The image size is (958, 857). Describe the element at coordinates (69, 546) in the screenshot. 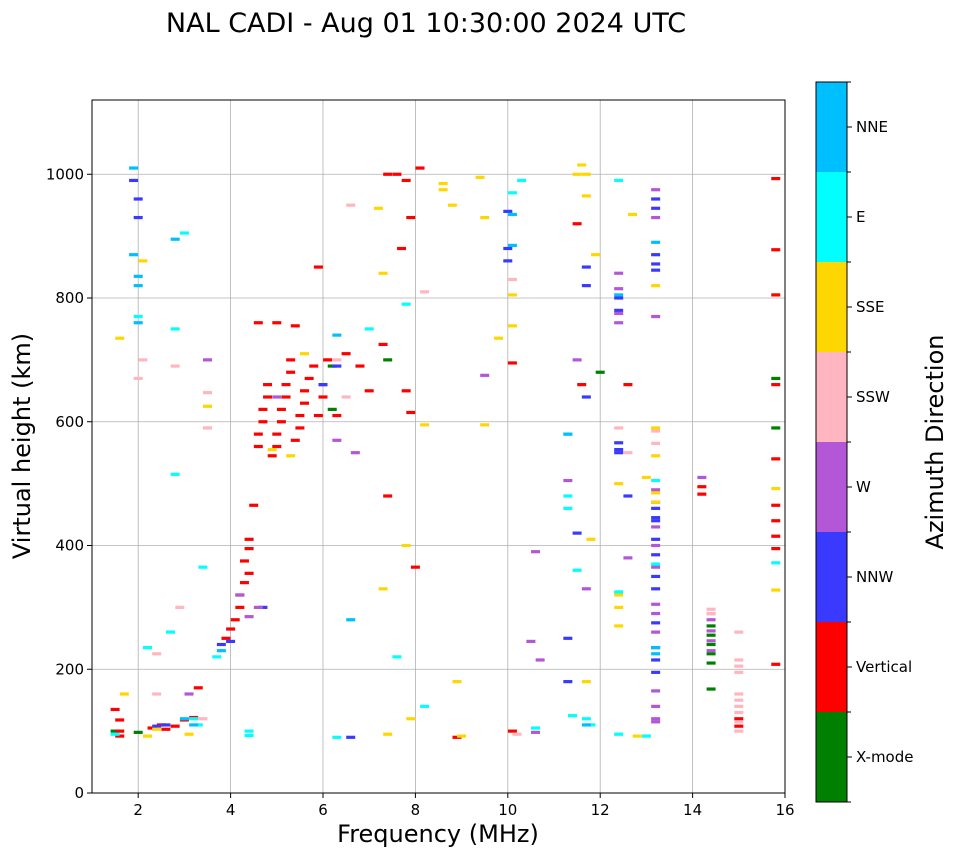

I see `y-tick-label: 400` at that location.